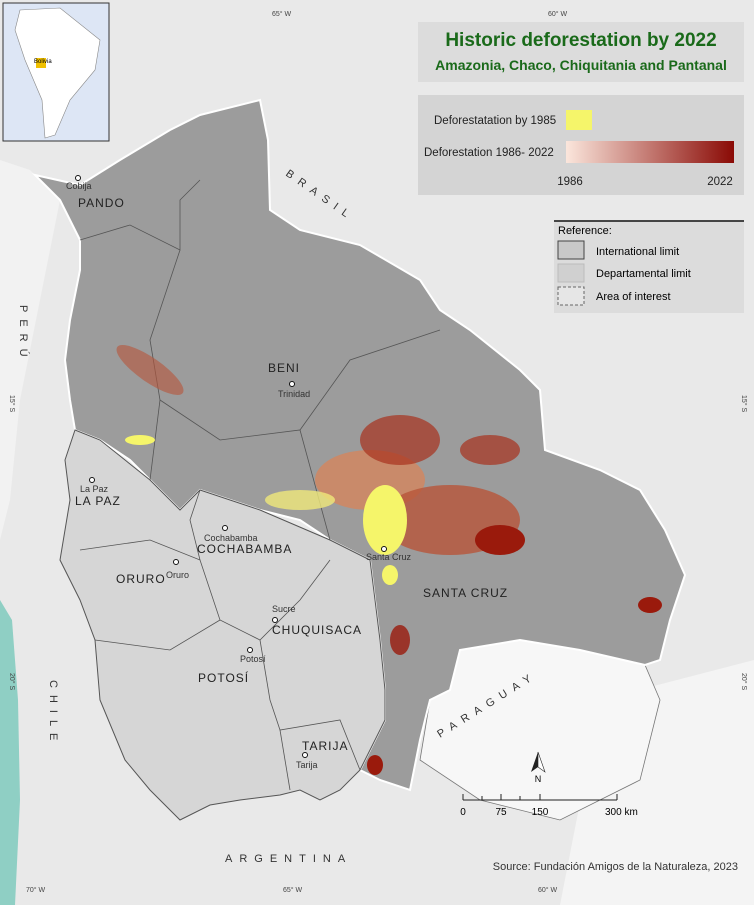  What do you see at coordinates (585, 231) in the screenshot?
I see `reference-heading: Reference:` at bounding box center [585, 231].